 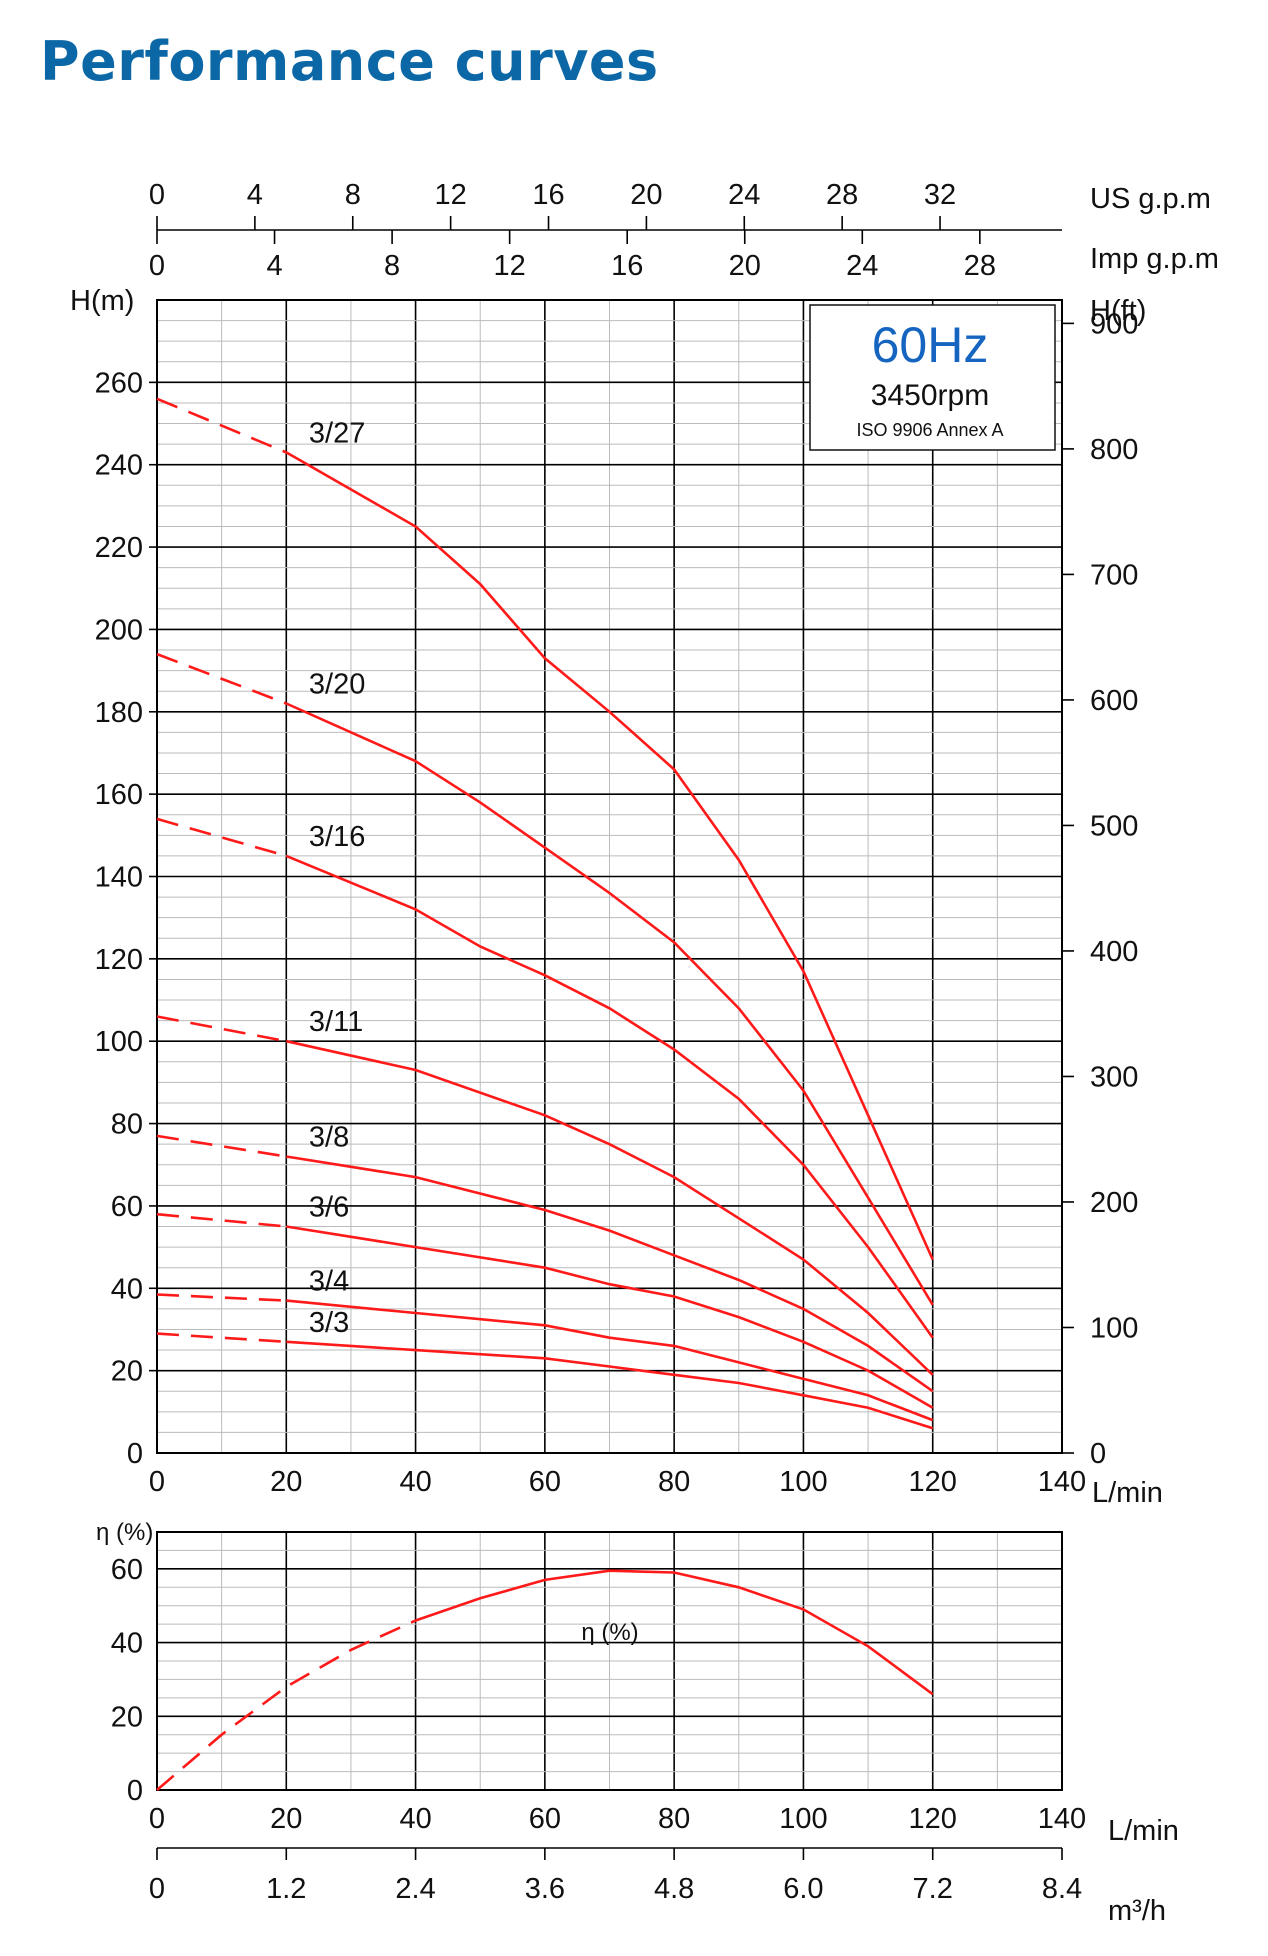 I want to click on efficiency-tick-label: 40, so click(x=127, y=1644).